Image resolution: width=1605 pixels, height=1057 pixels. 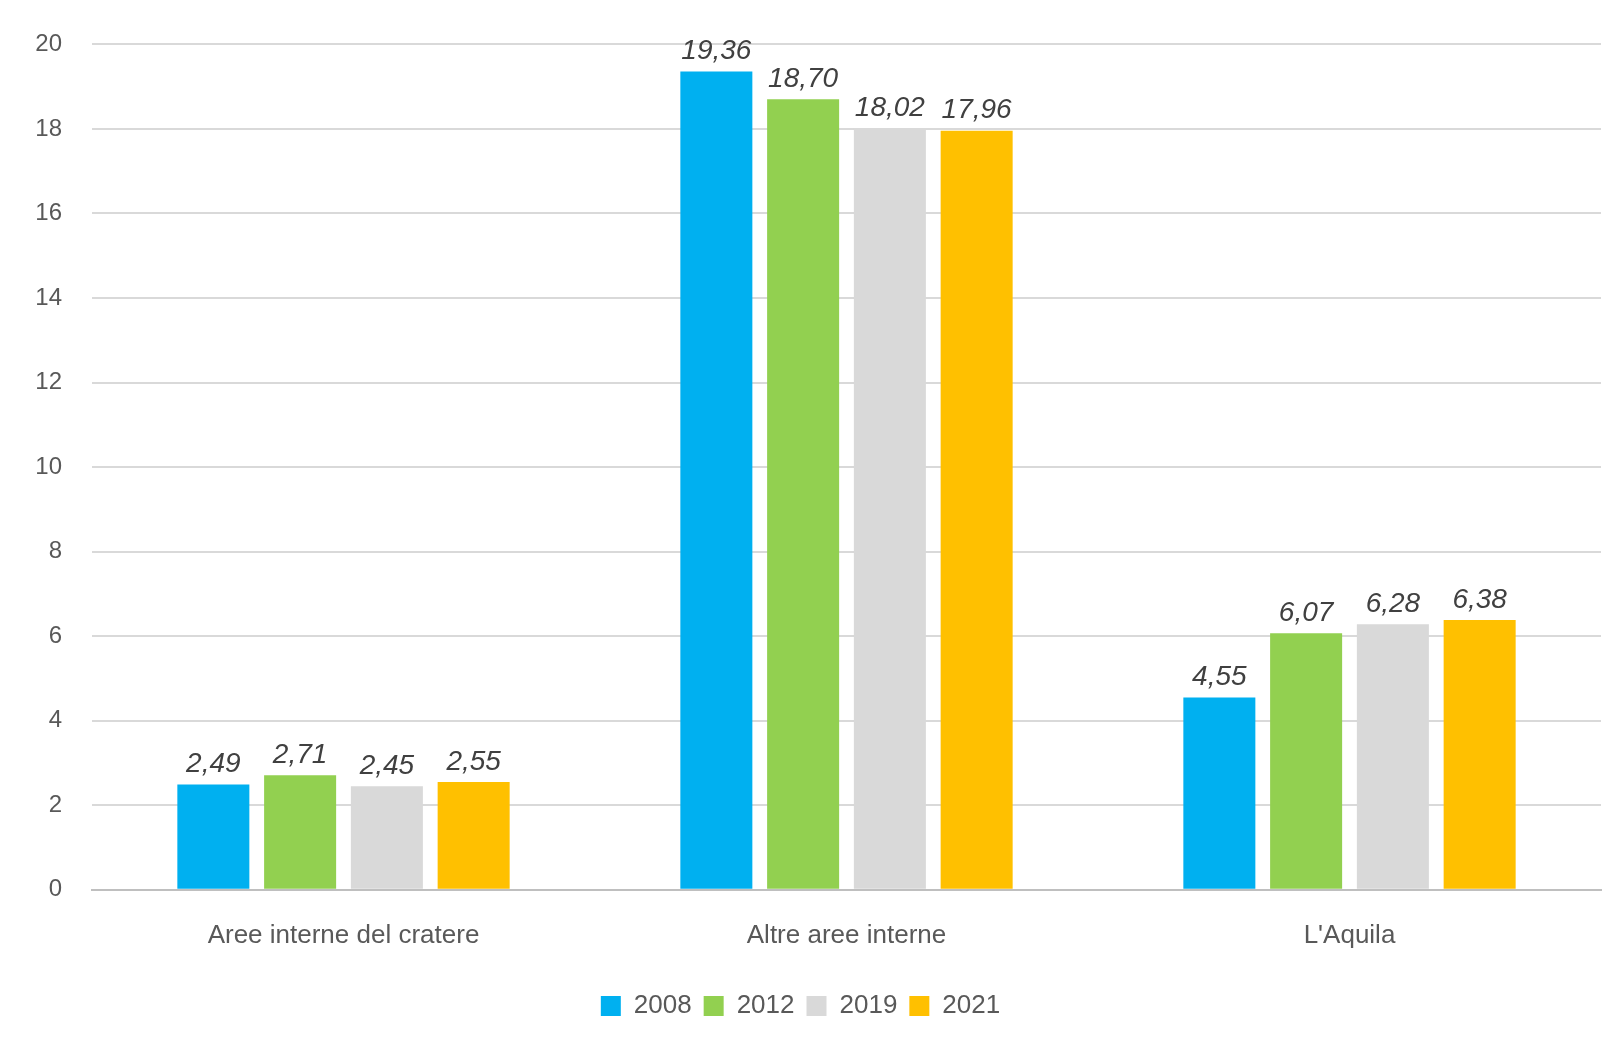 I want to click on x-tick-label: Aree interne del cratere, so click(x=343, y=933).